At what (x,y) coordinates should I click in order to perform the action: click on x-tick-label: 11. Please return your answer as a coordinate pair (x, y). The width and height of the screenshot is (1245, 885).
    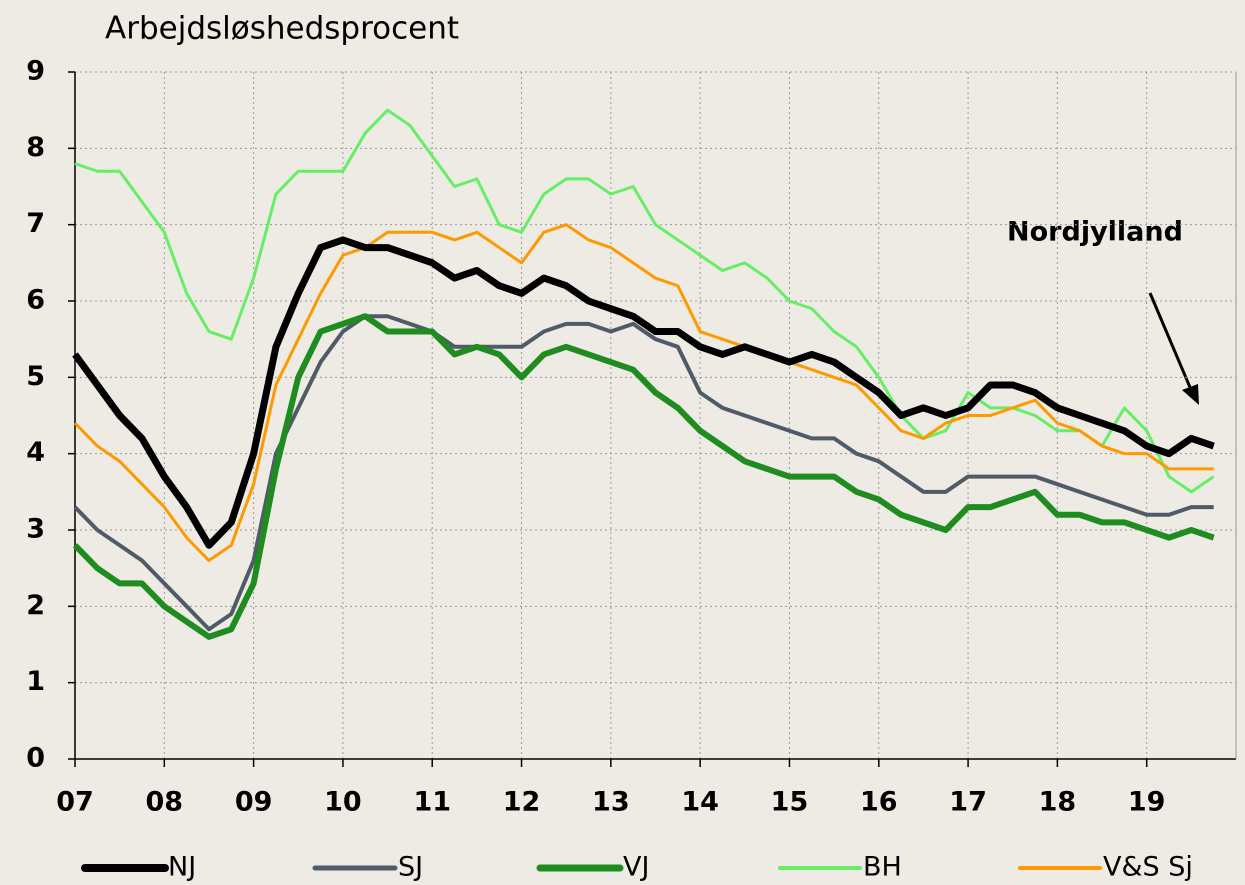
    Looking at the image, I should click on (432, 802).